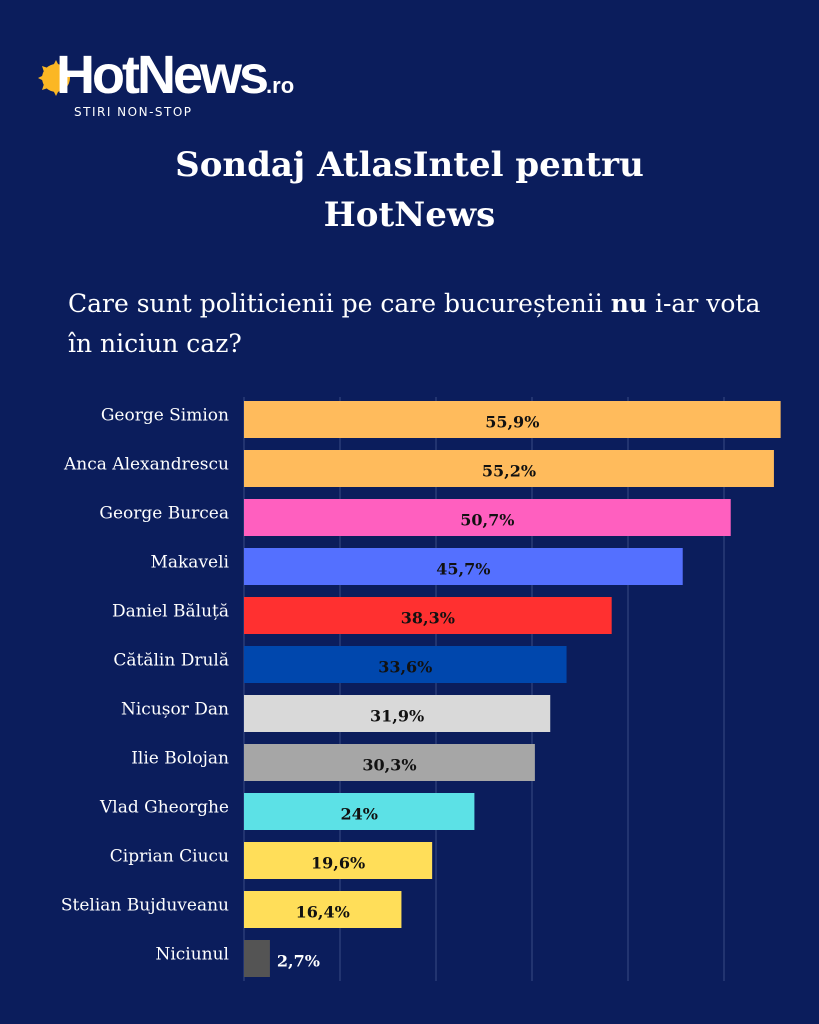 The image size is (819, 1024). I want to click on category-label: Ciprian Ciucu, so click(169, 857).